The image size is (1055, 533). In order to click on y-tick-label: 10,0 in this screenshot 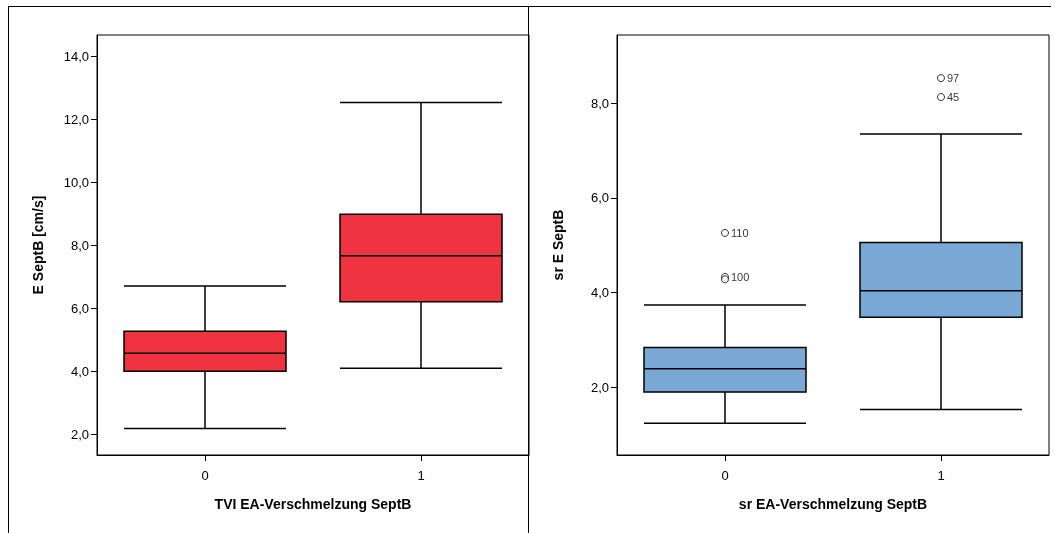, I will do `click(76, 182)`.